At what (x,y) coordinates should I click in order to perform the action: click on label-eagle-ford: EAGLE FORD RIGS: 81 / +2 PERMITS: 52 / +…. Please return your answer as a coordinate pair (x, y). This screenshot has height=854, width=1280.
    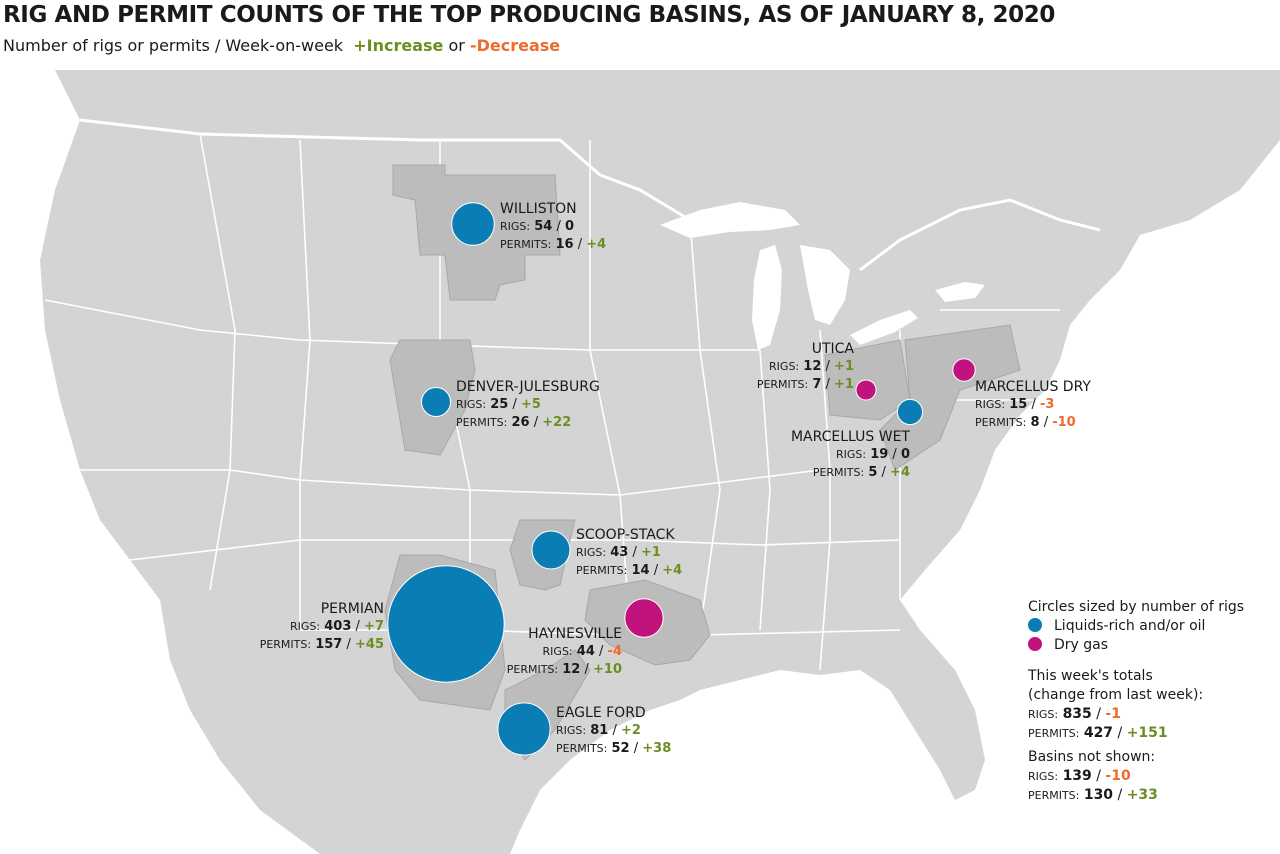
    Looking at the image, I should click on (613, 731).